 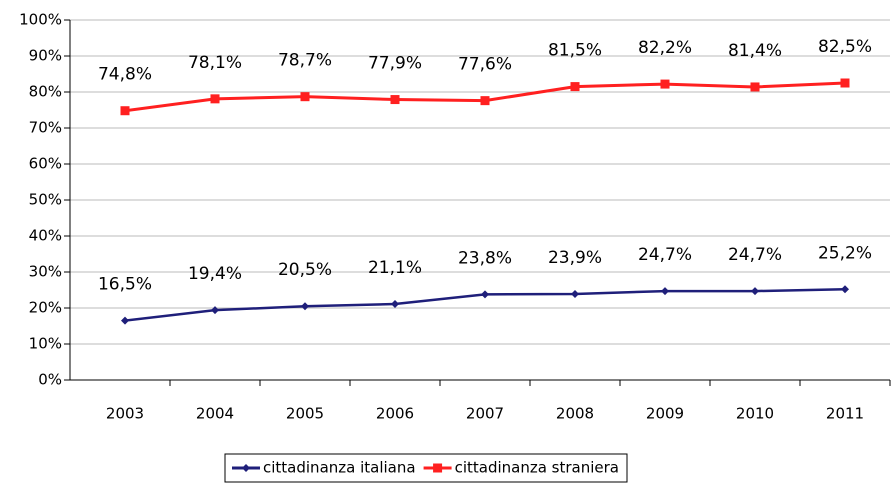 I want to click on value-label: 23,9%, so click(x=575, y=258).